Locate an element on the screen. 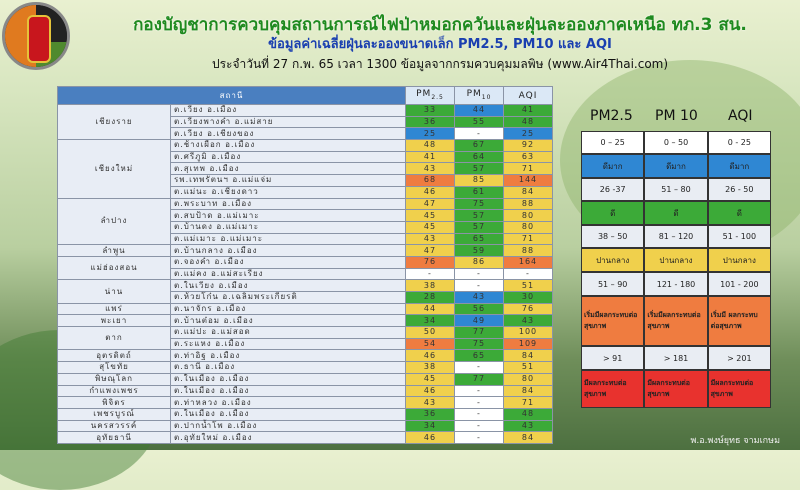 This screenshot has height=490, width=800. aqi-value: - is located at coordinates (528, 274).